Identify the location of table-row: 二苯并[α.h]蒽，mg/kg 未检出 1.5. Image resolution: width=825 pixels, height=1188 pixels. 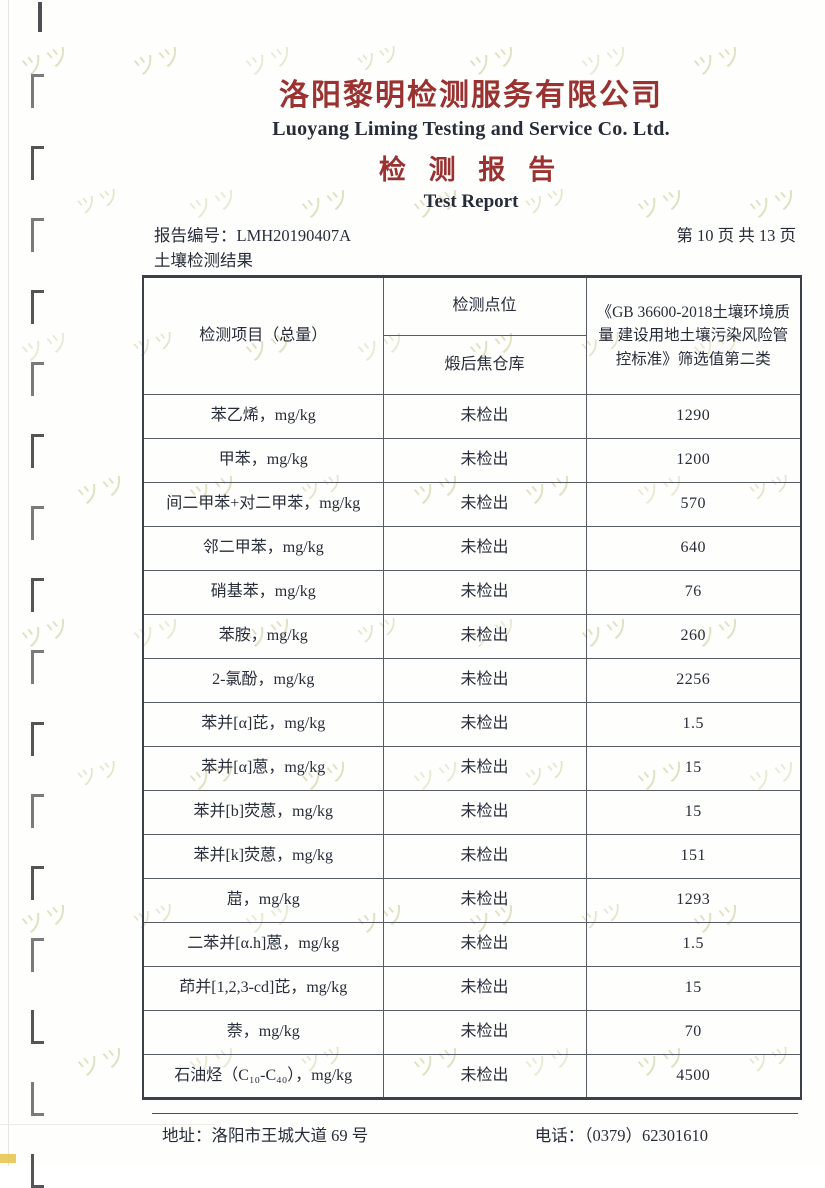
(472, 944).